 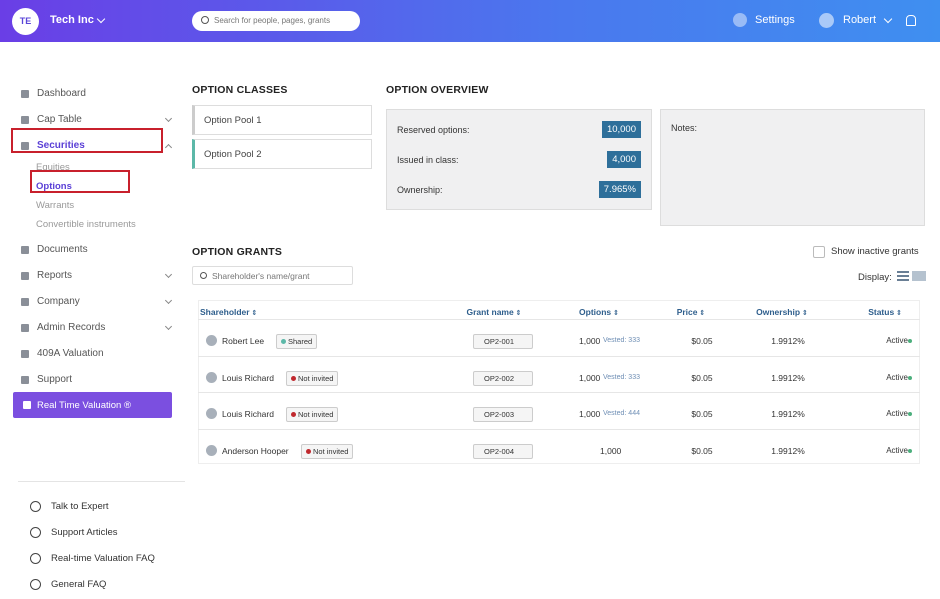 What do you see at coordinates (86, 224) in the screenshot?
I see `nav-subitem: Convertible instruments` at bounding box center [86, 224].